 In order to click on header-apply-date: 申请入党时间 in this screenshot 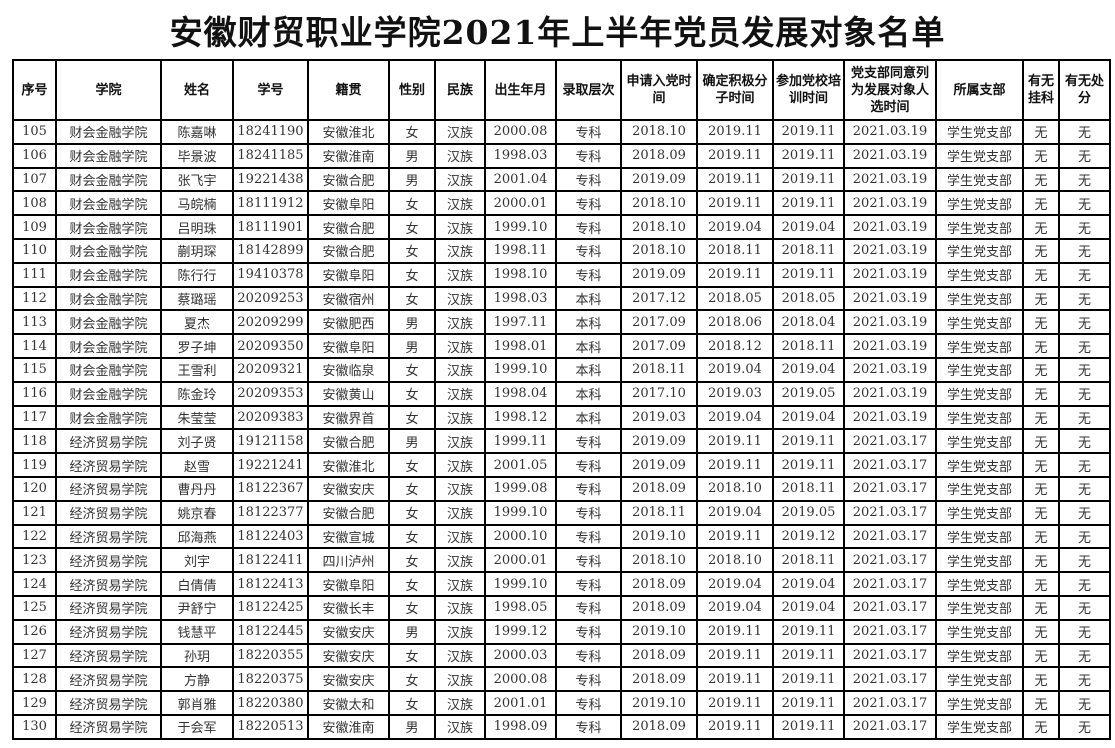, I will do `click(659, 90)`.